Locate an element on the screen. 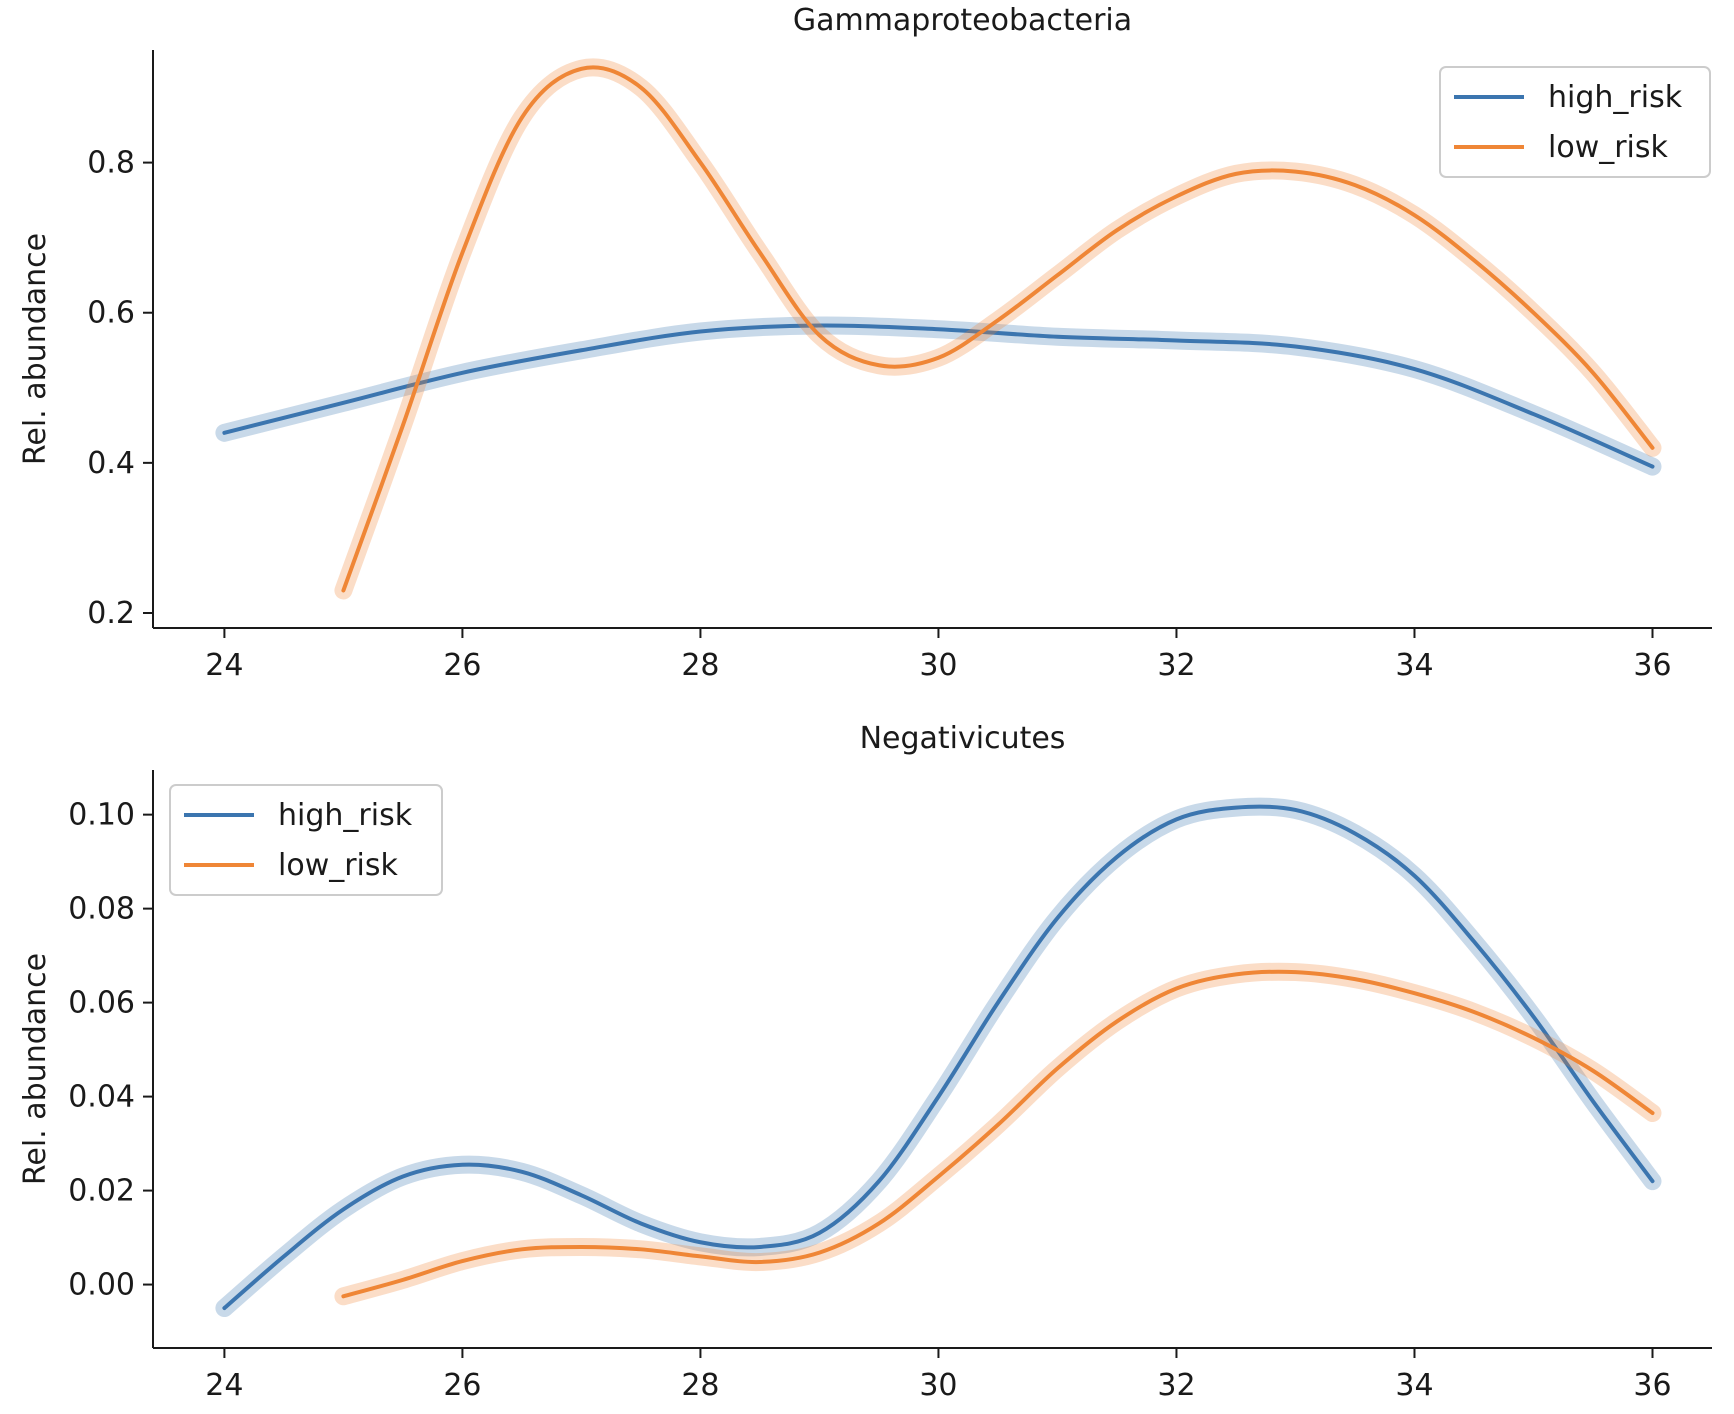 The width and height of the screenshot is (1734, 1414). chart-title: Gammaproteobacteria is located at coordinates (962, 20).